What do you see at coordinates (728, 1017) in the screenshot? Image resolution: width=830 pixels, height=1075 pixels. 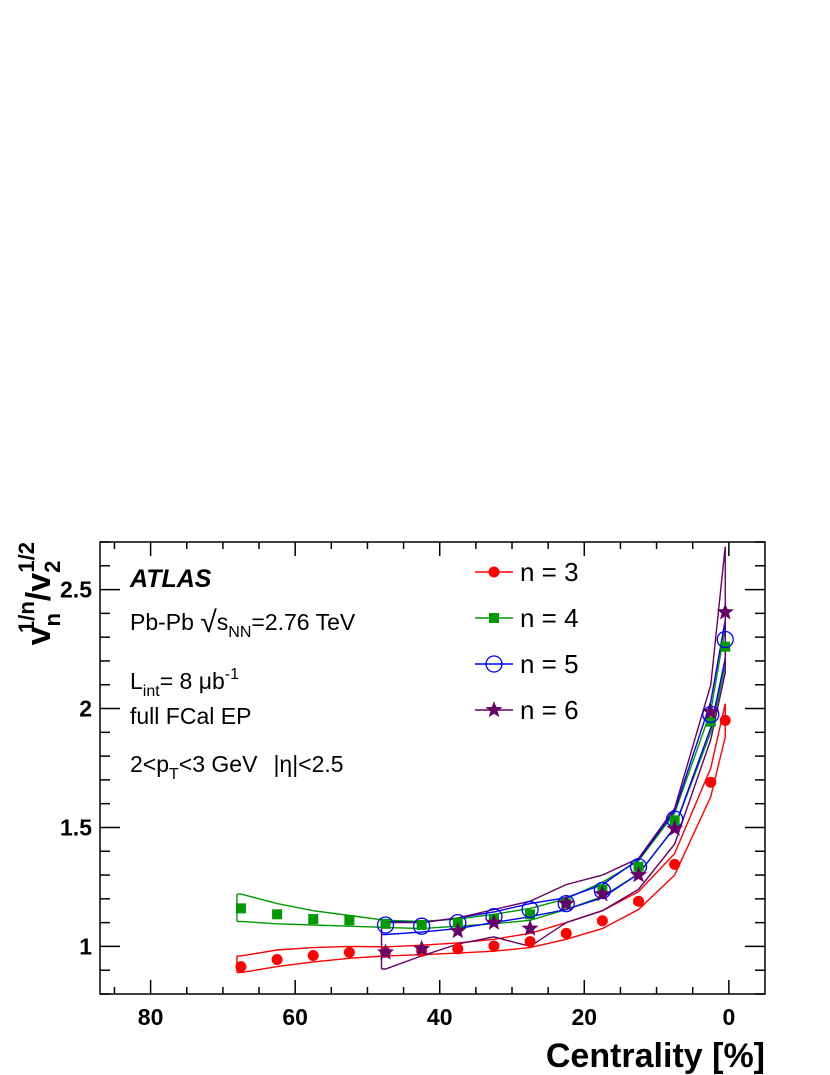 I see `x-tick-label: 0` at bounding box center [728, 1017].